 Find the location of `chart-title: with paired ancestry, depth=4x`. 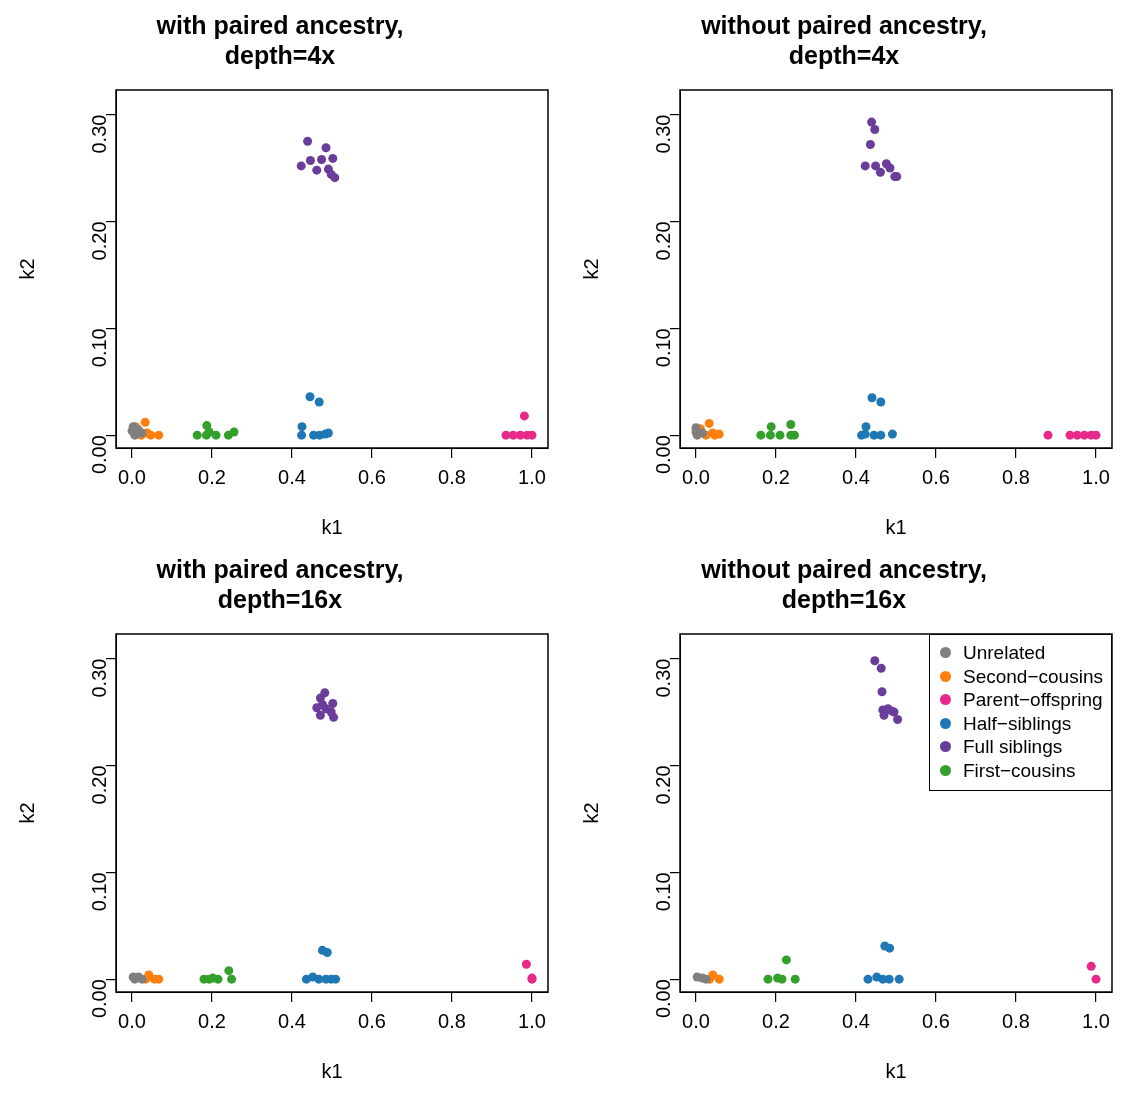

chart-title: with paired ancestry, depth=4x is located at coordinates (279, 39).